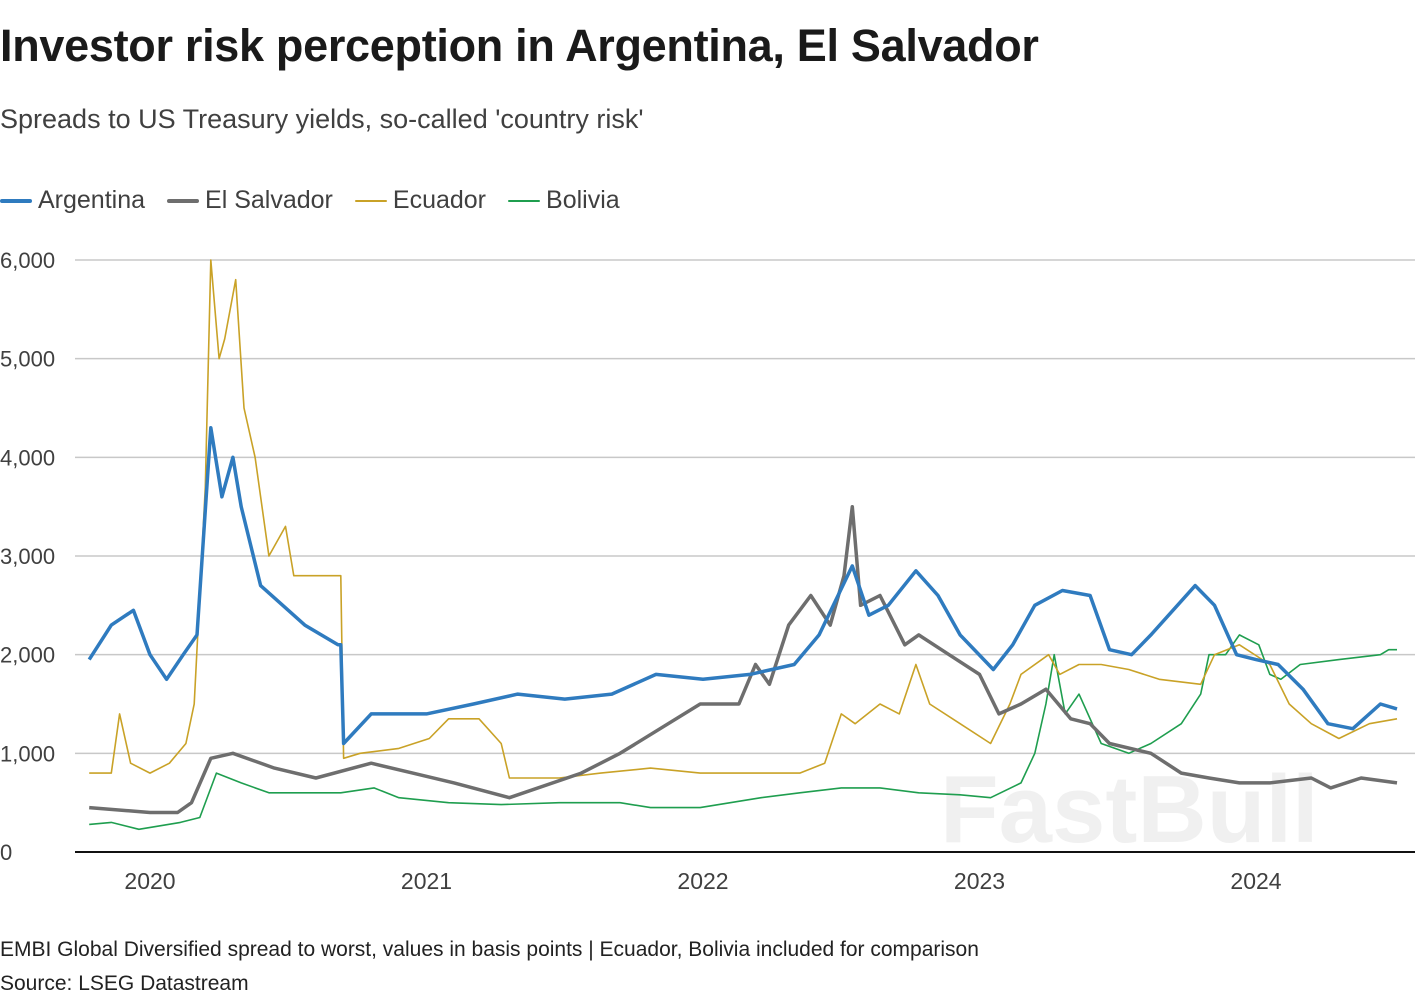 The height and width of the screenshot is (1008, 1420). What do you see at coordinates (27, 753) in the screenshot?
I see `y-tick-label: 1,000` at bounding box center [27, 753].